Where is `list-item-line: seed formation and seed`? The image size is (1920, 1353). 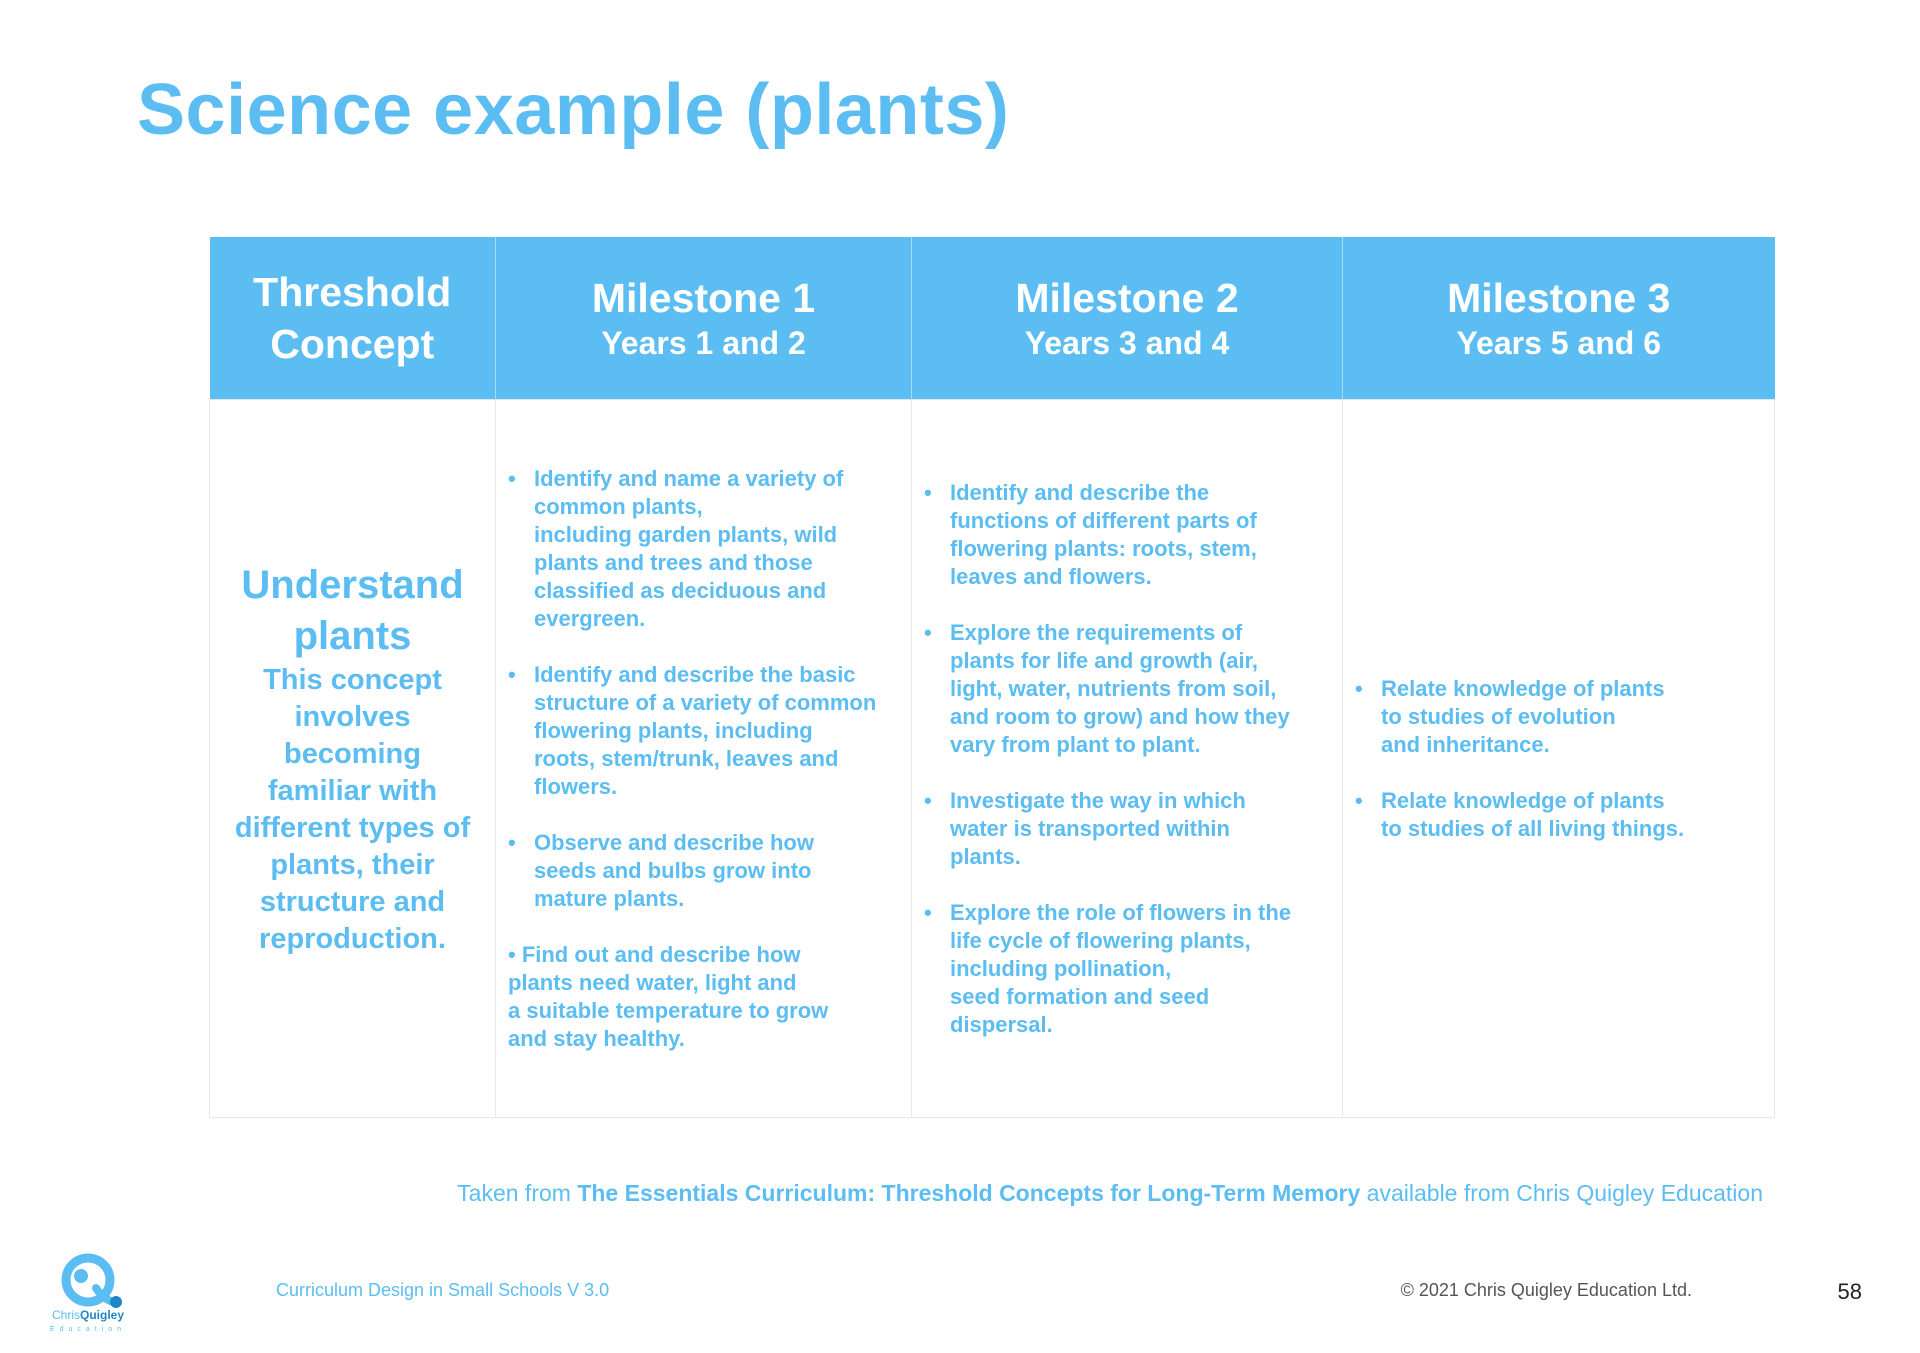
list-item-line: seed formation and seed is located at coordinates (1080, 996).